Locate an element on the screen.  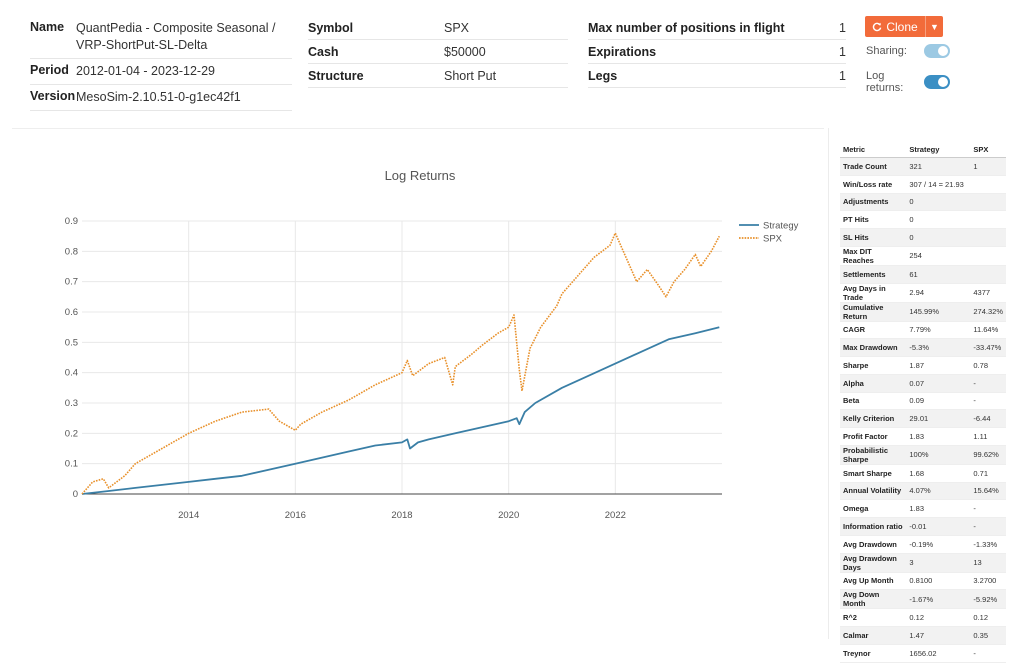
metrics-row: Information ratio -0.01- is located at coordinates (923, 526).